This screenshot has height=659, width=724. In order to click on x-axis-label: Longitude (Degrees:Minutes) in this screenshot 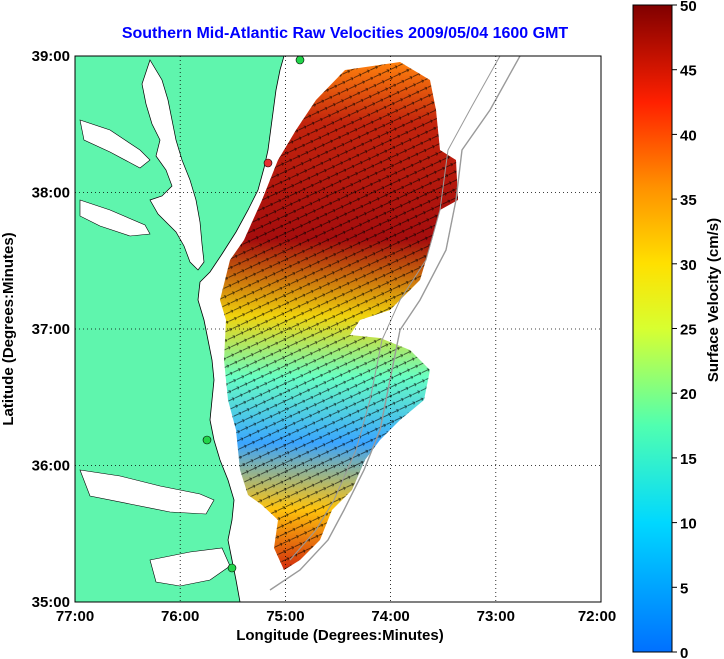, I will do `click(340, 635)`.